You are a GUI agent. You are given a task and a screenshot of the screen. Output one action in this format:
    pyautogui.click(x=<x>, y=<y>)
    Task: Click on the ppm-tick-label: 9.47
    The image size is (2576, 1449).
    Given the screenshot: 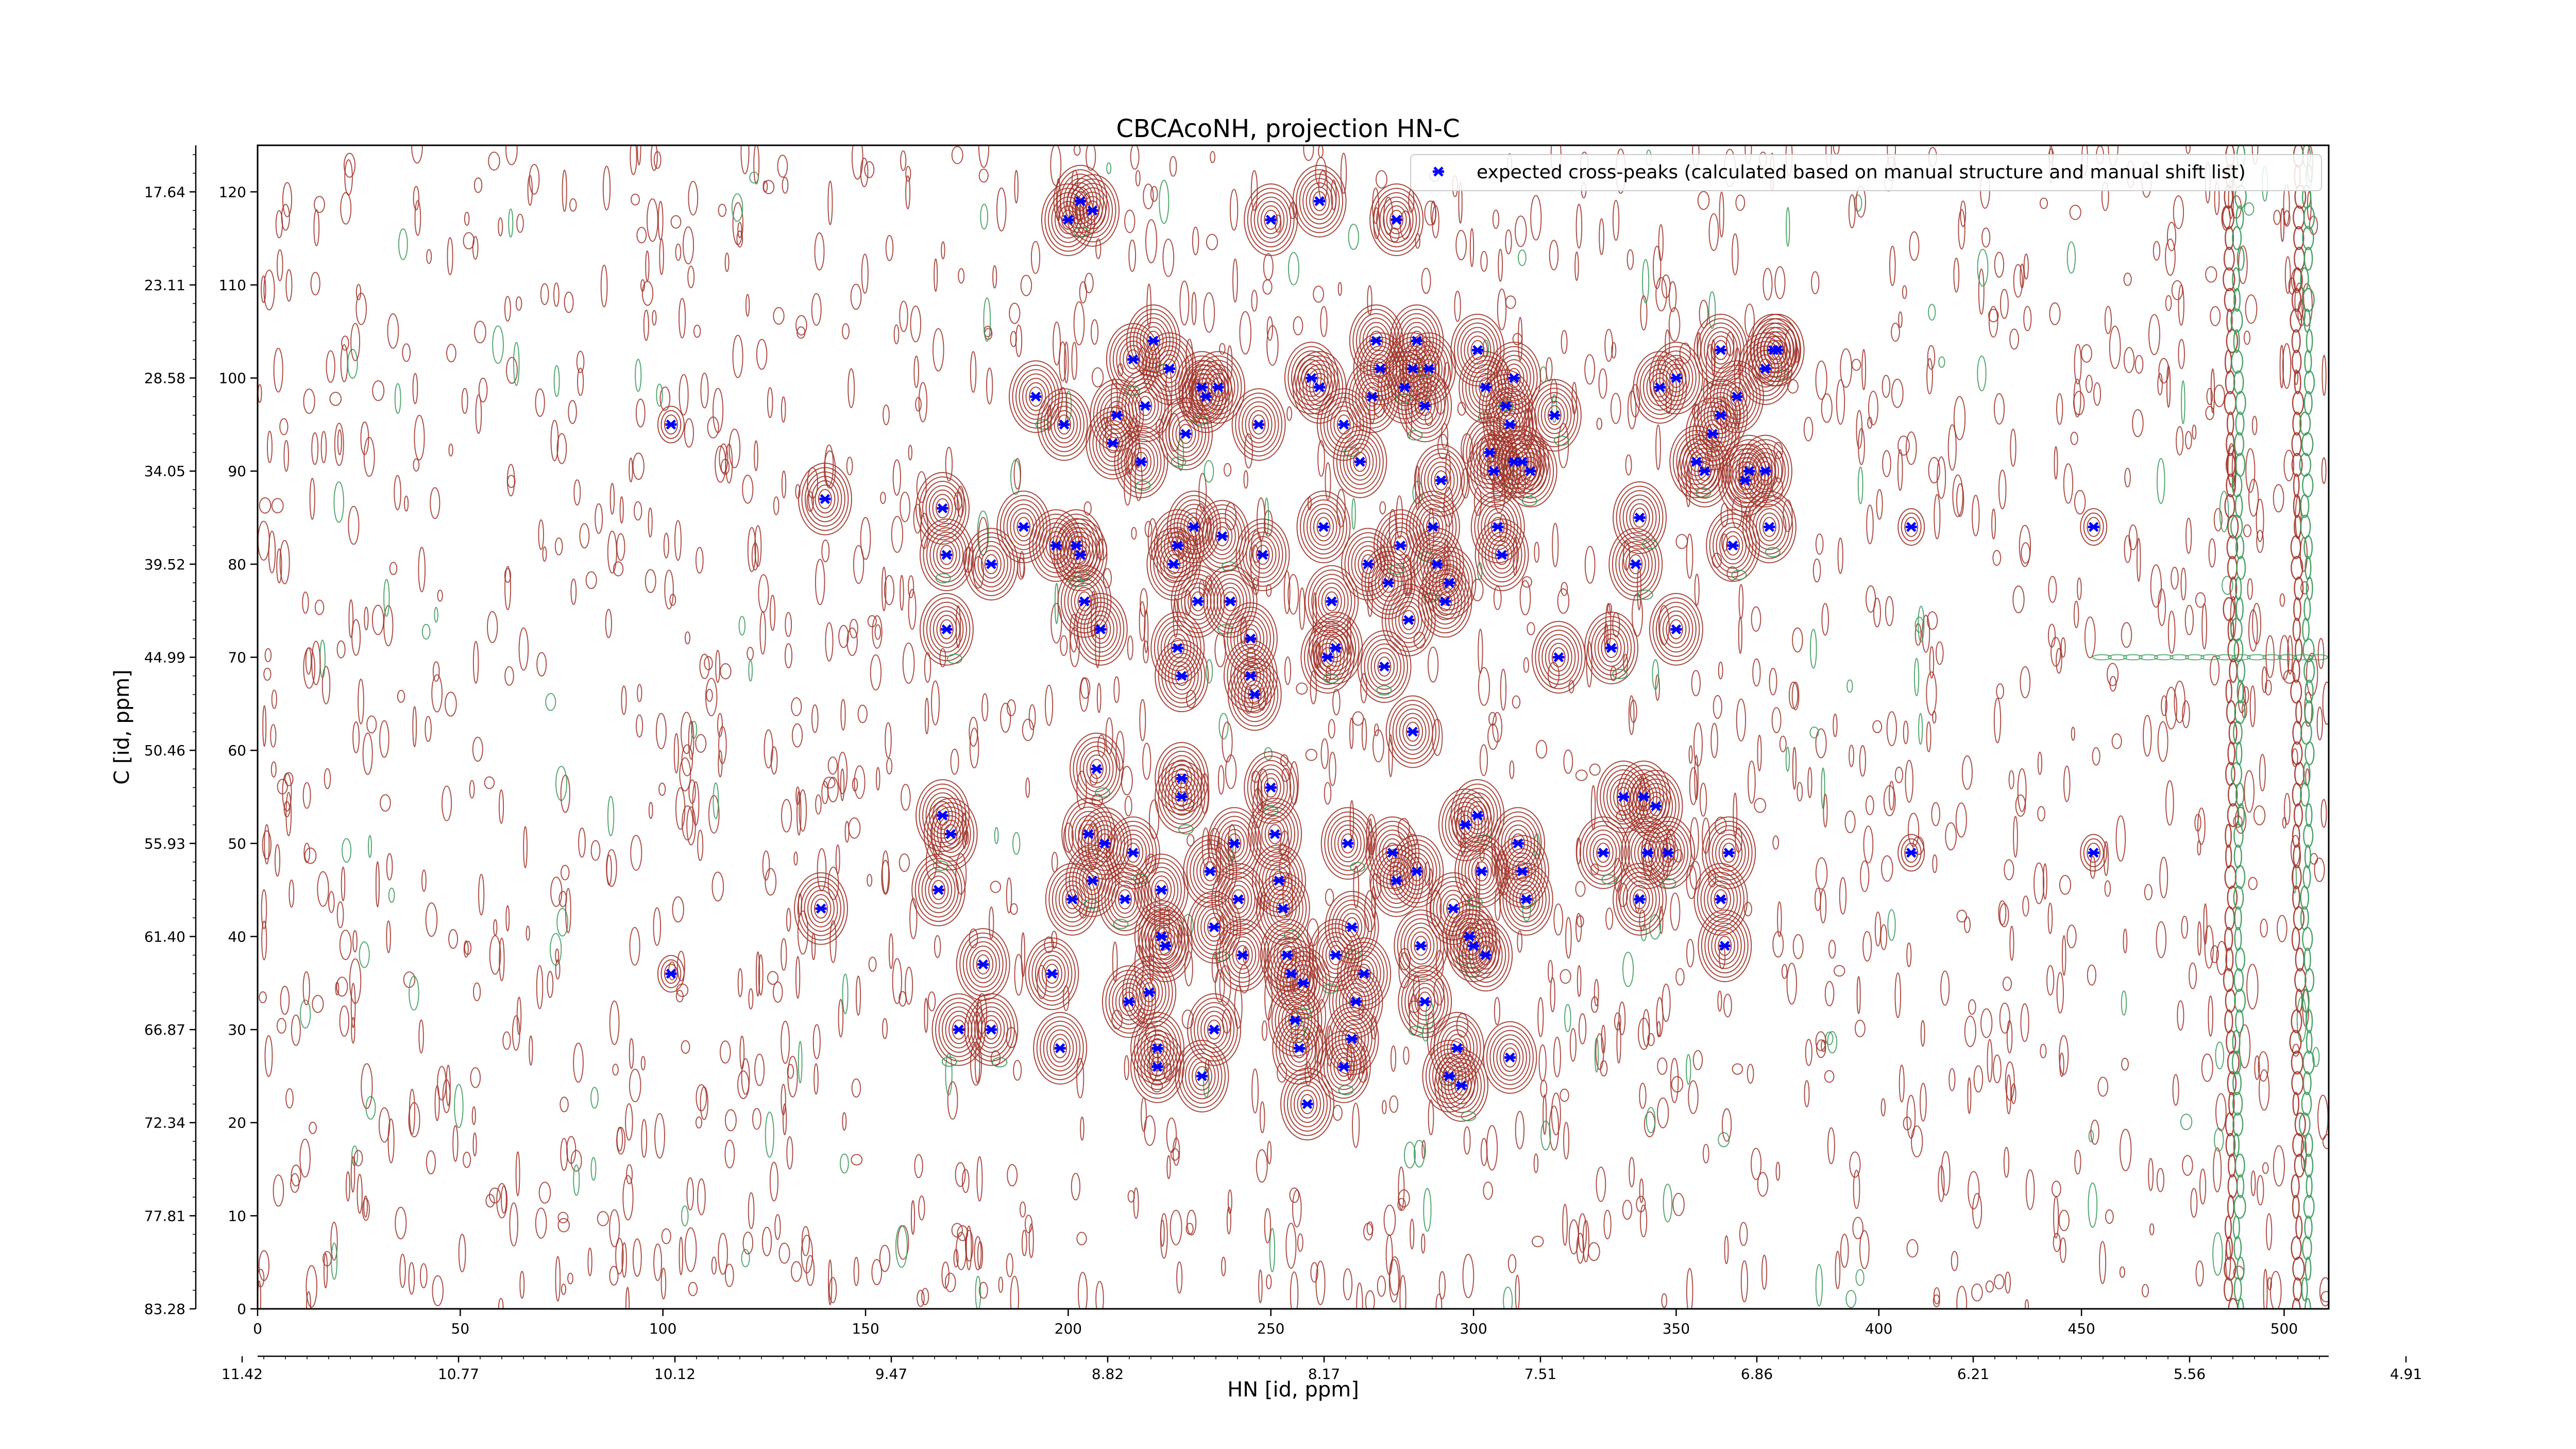 What is the action you would take?
    pyautogui.click(x=891, y=1374)
    